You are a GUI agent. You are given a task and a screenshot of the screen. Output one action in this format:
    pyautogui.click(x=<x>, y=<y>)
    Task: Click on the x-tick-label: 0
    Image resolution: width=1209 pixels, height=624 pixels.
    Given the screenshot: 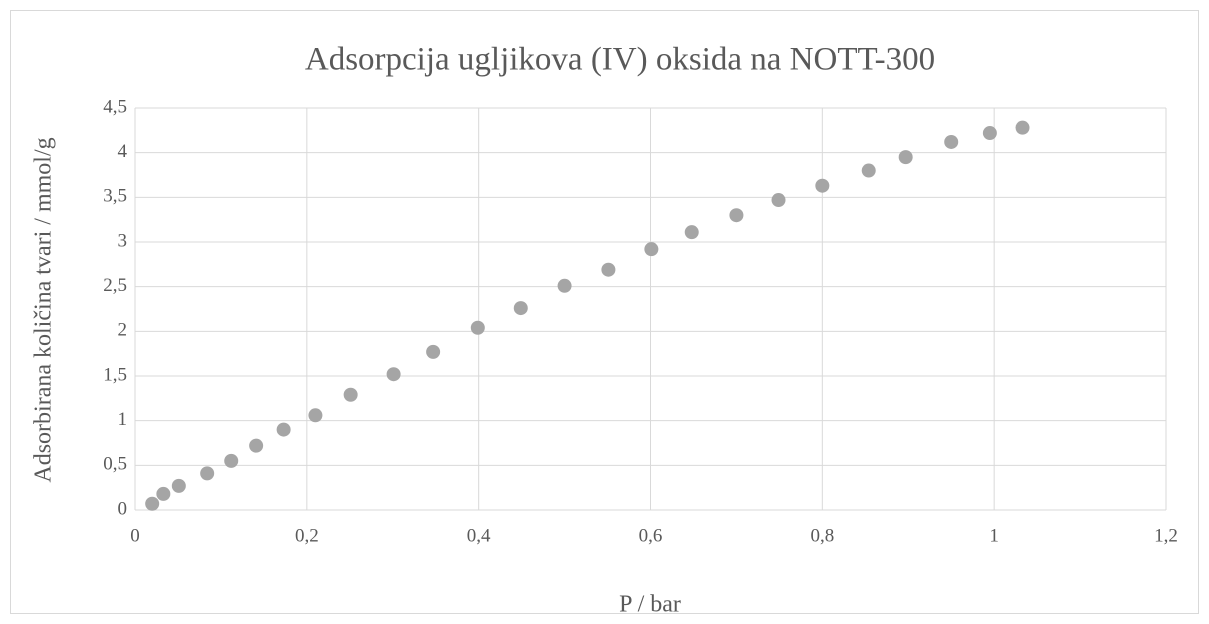 What is the action you would take?
    pyautogui.click(x=135, y=535)
    